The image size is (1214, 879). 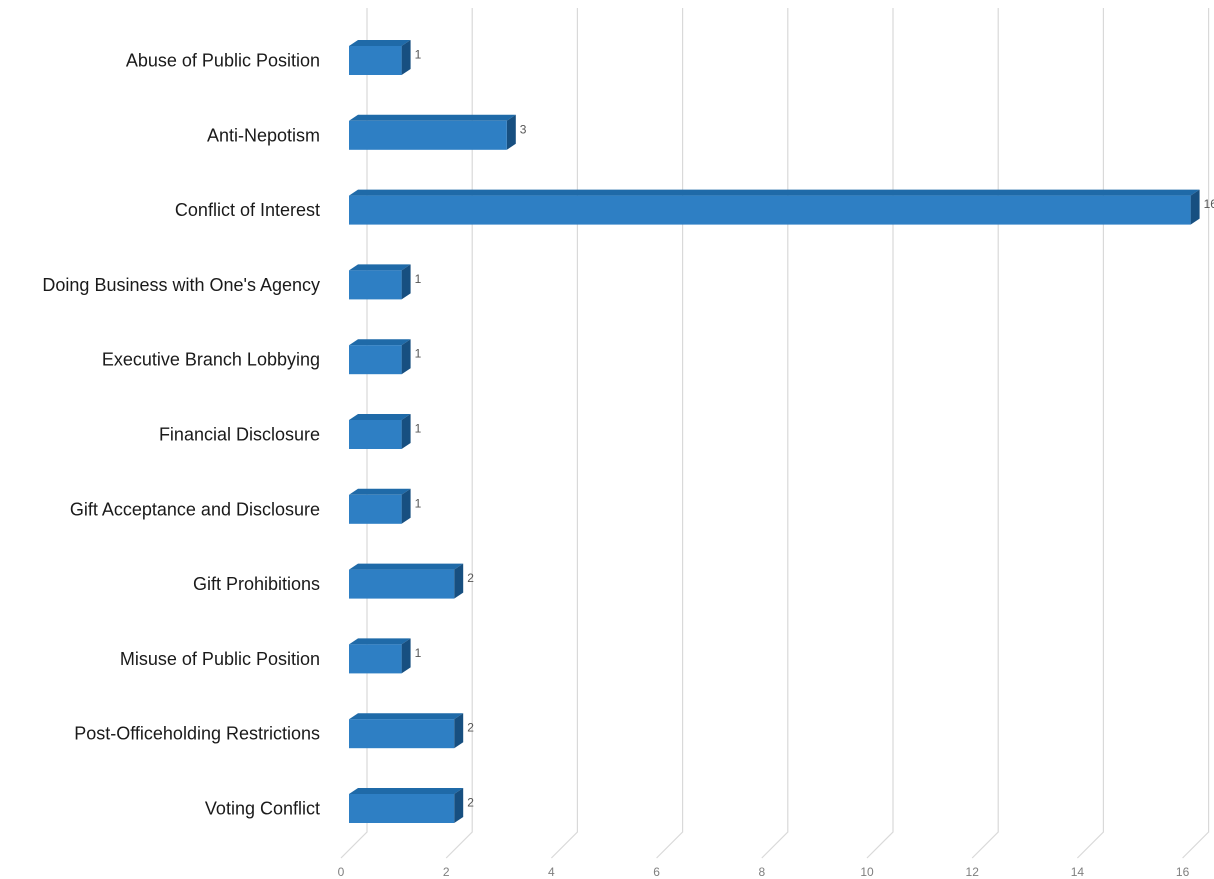 I want to click on x-tick-label: 0, so click(x=341, y=872).